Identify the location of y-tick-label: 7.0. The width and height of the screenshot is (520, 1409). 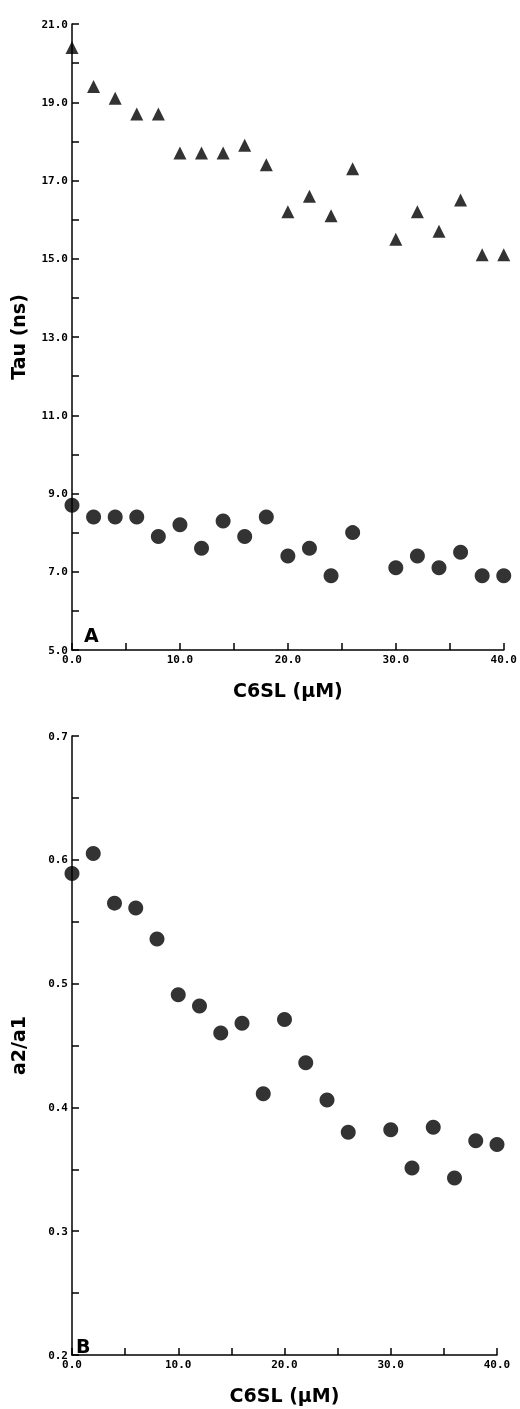
(58, 572).